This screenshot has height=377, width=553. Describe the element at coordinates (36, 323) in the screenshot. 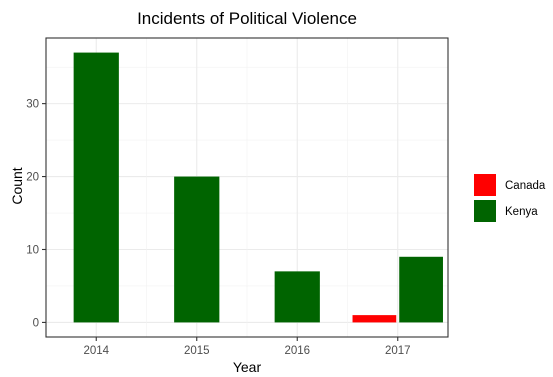

I see `y-tick-label: 0` at that location.